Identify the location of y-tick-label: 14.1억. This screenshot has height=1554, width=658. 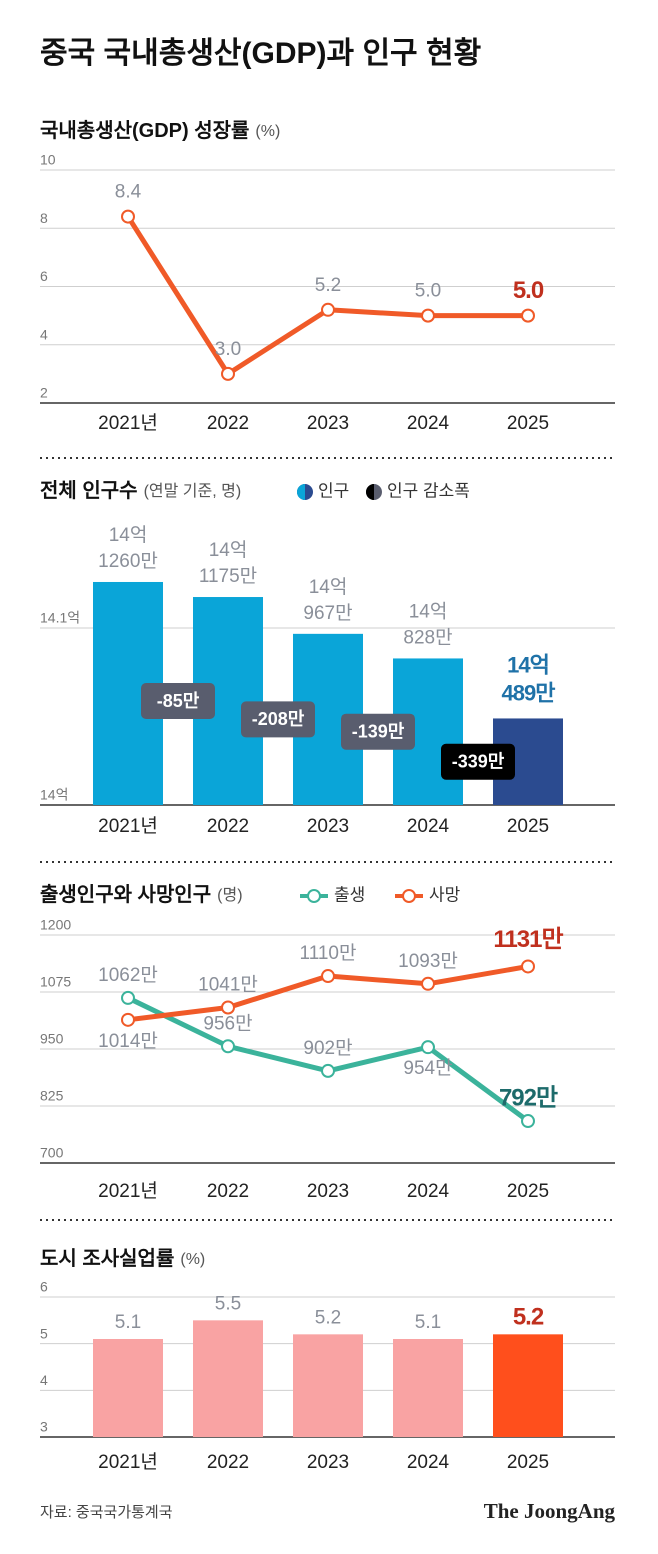
(60, 618).